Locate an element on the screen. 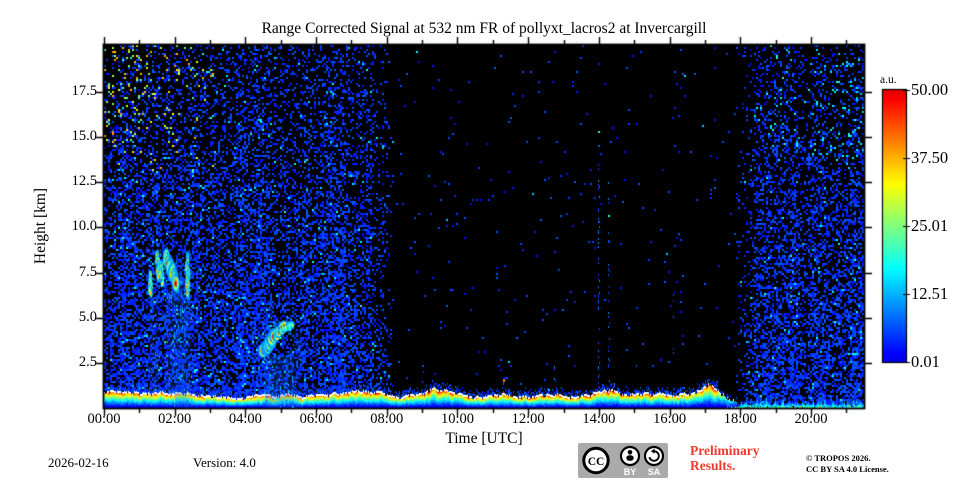  cc-license-badge: CC BY SA is located at coordinates (623, 460).